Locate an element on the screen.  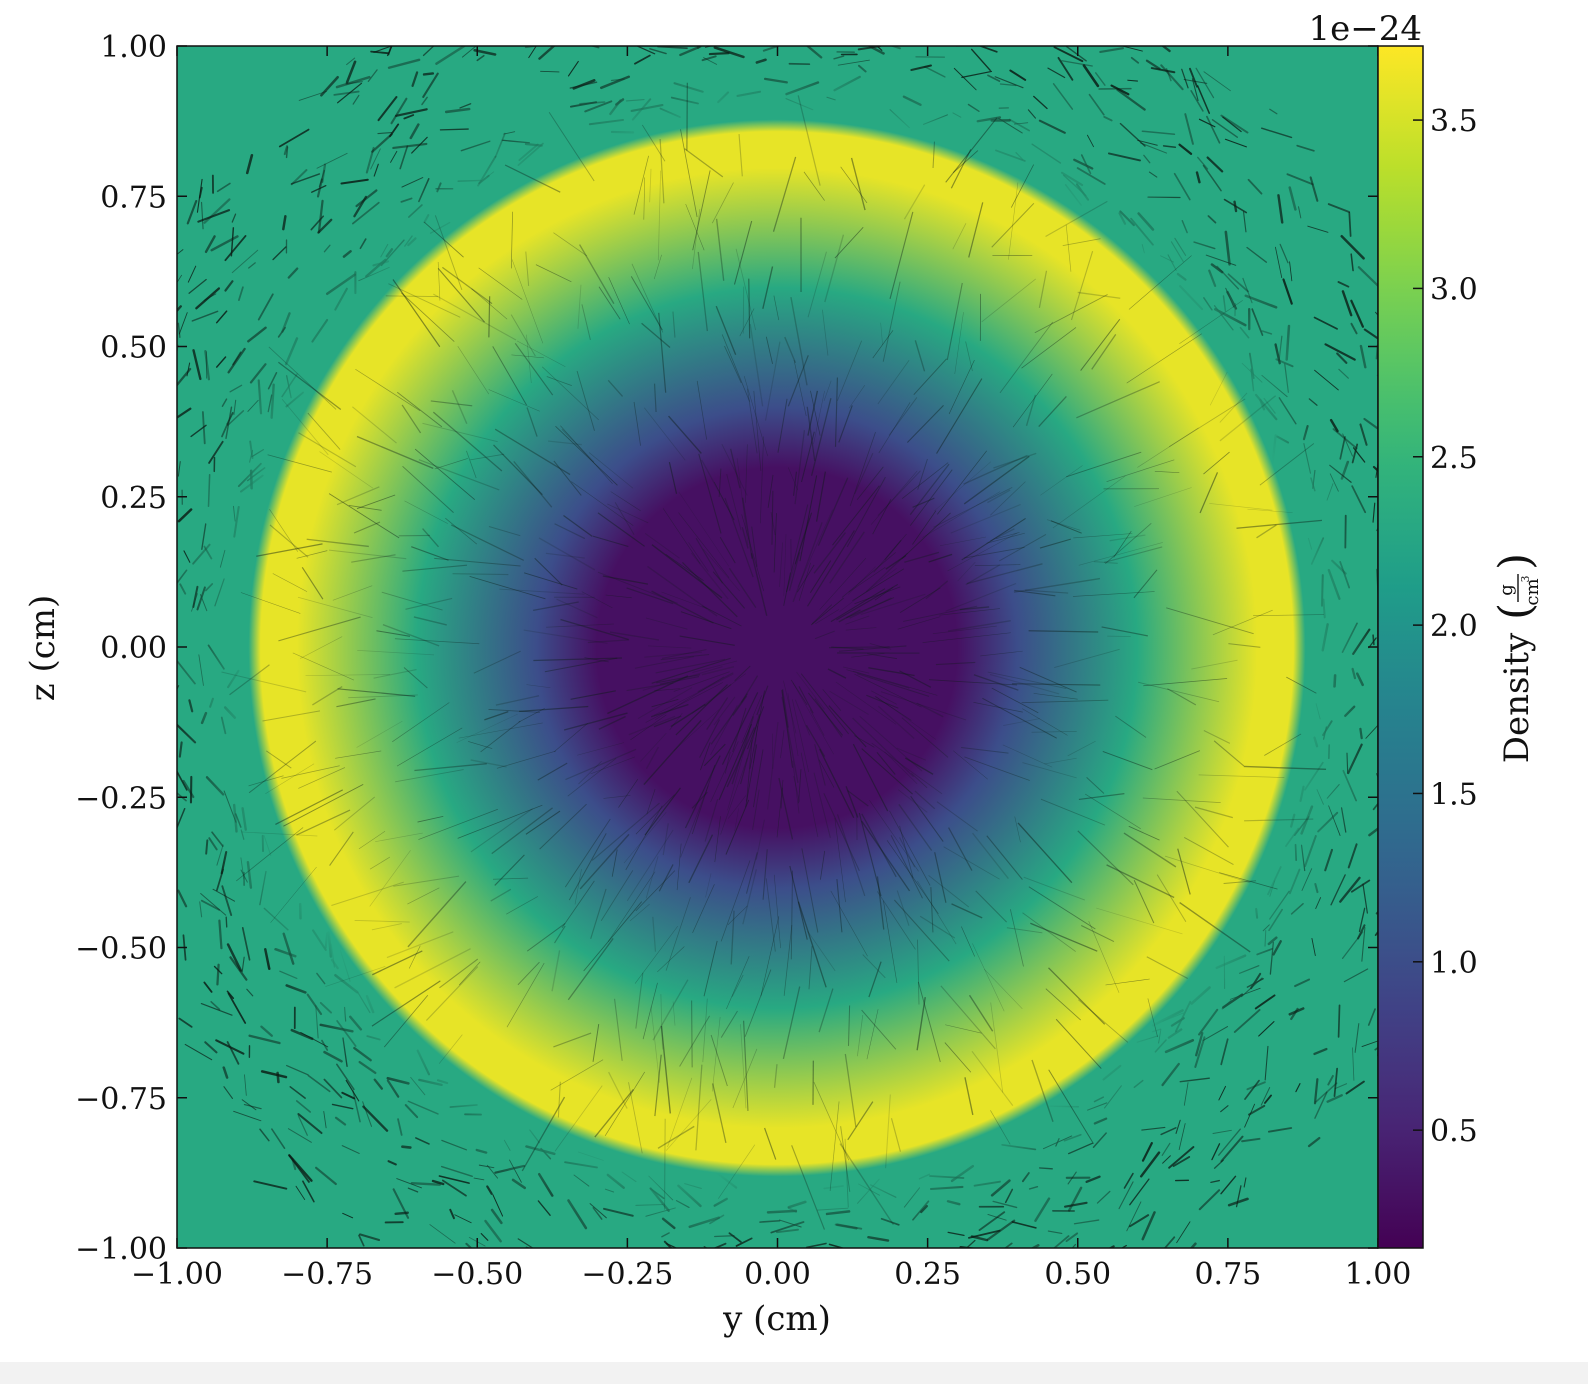
colorbar-unit-exponent: 3 is located at coordinates (1525, 579).